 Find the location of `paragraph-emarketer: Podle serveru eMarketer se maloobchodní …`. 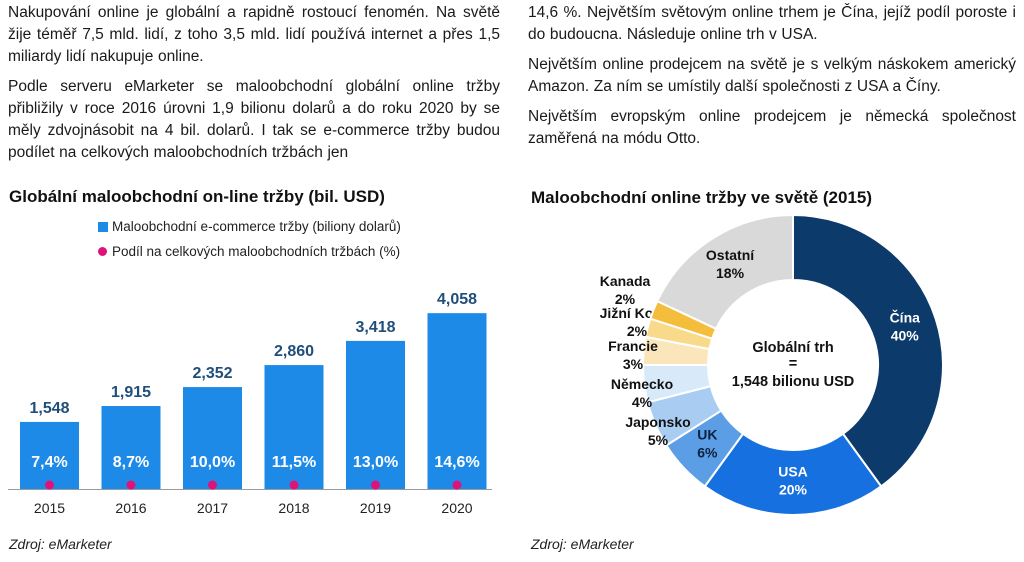

paragraph-emarketer: Podle serveru eMarketer se maloobchodní … is located at coordinates (254, 119).